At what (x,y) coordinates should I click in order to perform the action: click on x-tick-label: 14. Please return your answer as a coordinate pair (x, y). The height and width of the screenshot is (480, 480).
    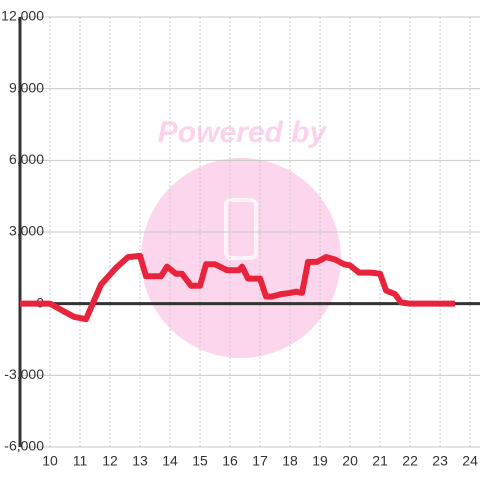
    Looking at the image, I should click on (170, 461).